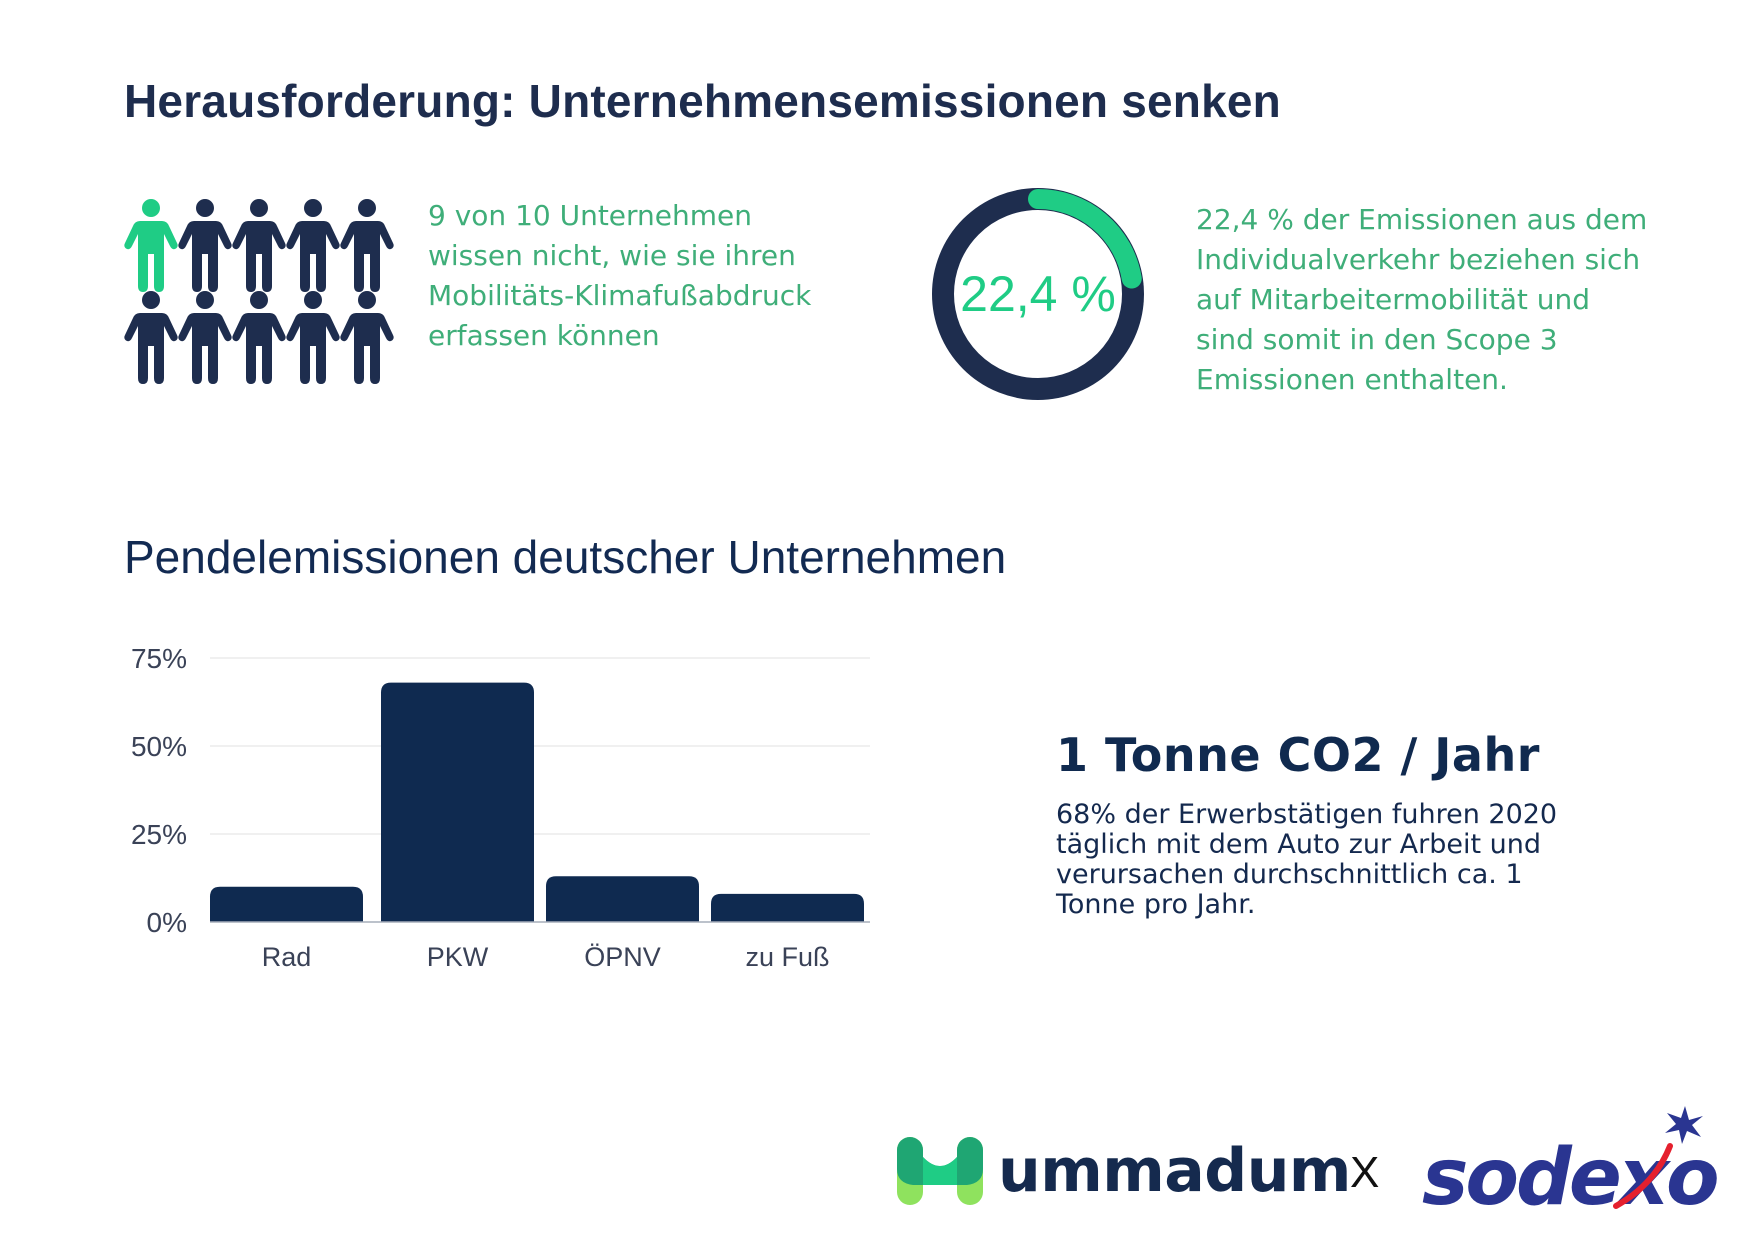 This screenshot has width=1748, height=1240. I want to click on x-tick-label: Rad, so click(287, 957).